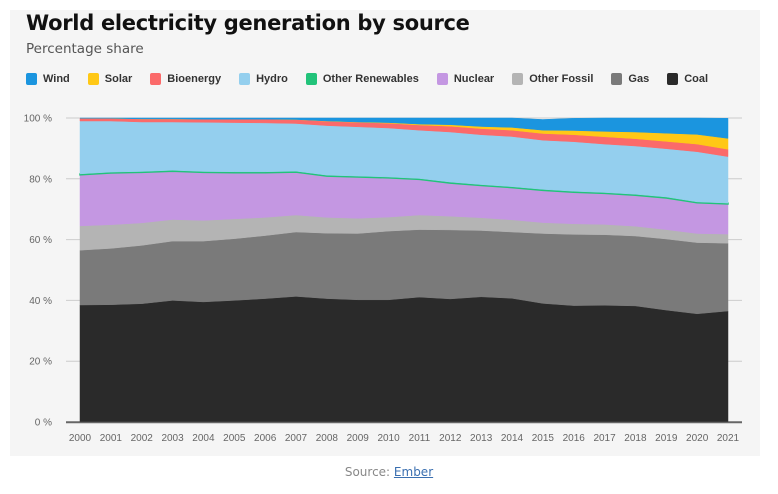 The height and width of the screenshot is (494, 778). I want to click on x-tick-label: 2017, so click(604, 438).